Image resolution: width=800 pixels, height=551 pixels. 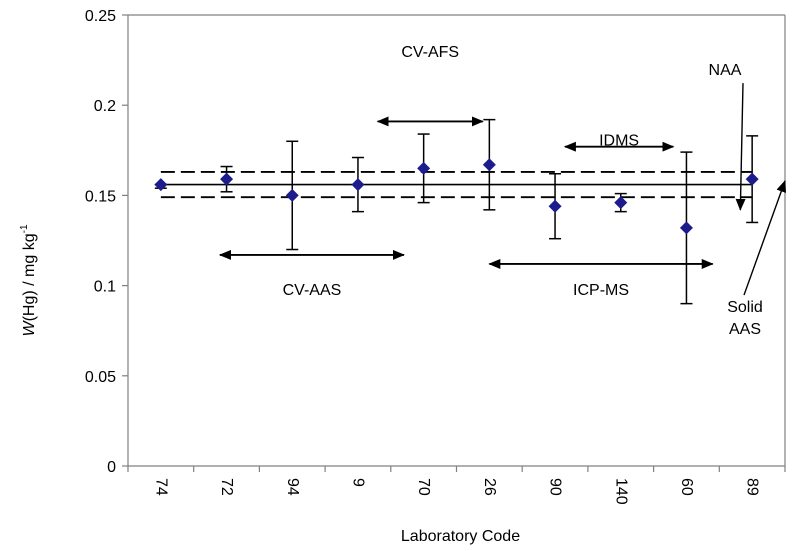 I want to click on x-axis-title: Laboratory Code, so click(x=460, y=536).